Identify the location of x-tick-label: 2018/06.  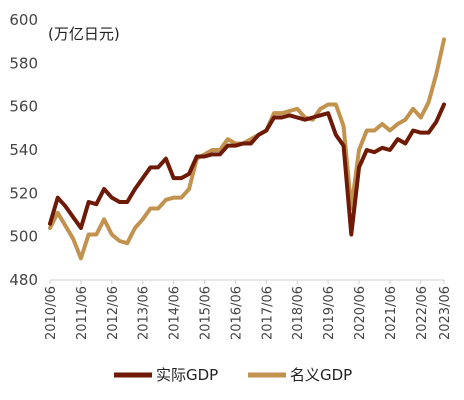
(298, 313).